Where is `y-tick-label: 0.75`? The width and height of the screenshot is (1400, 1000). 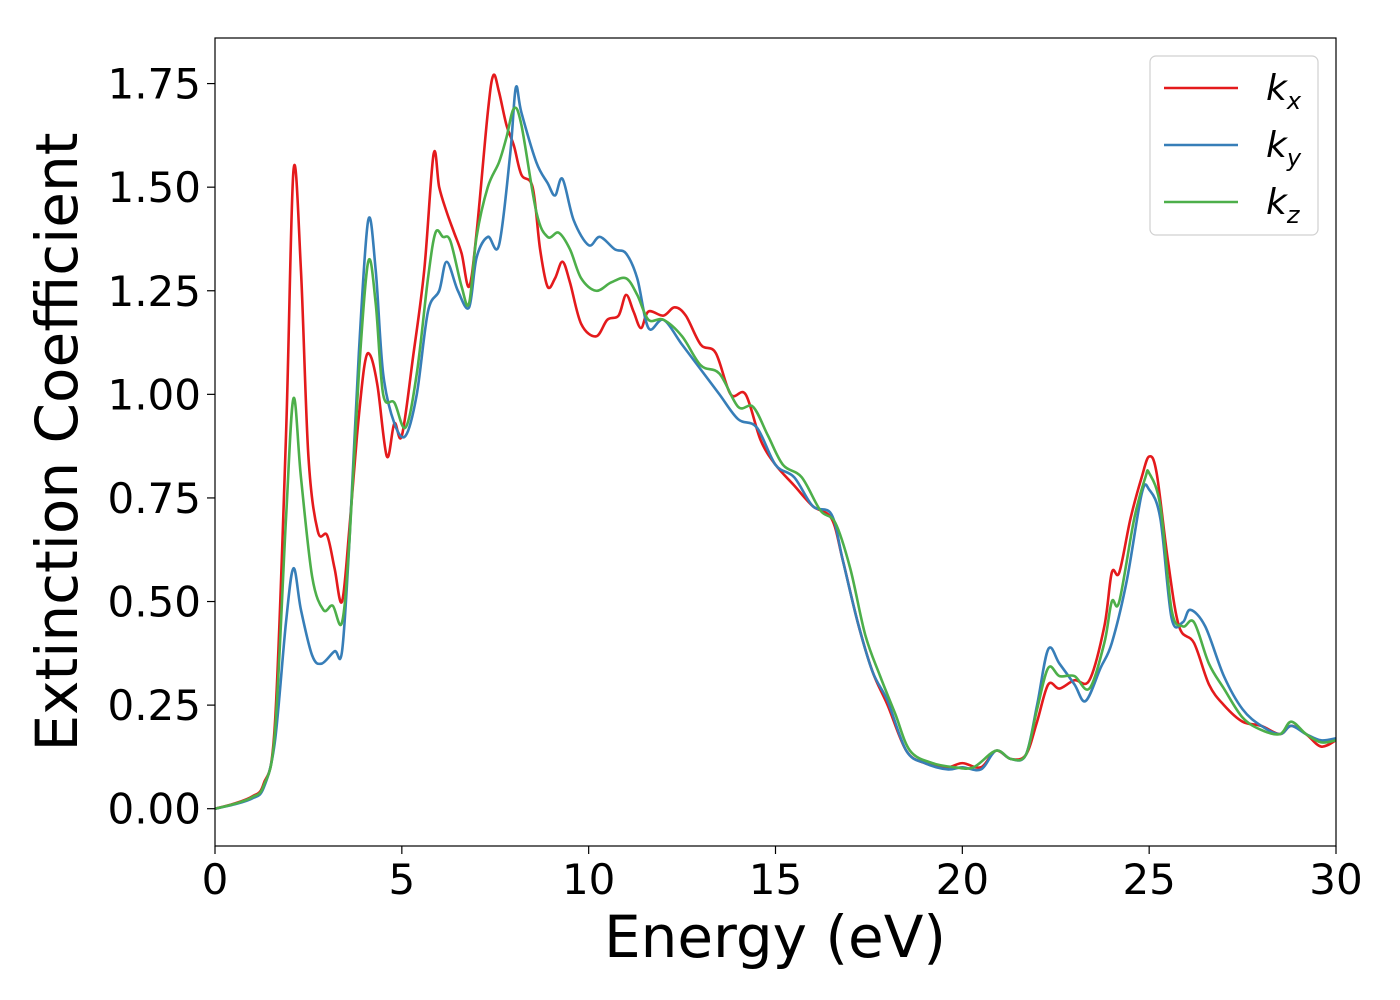
y-tick-label: 0.75 is located at coordinates (154, 498).